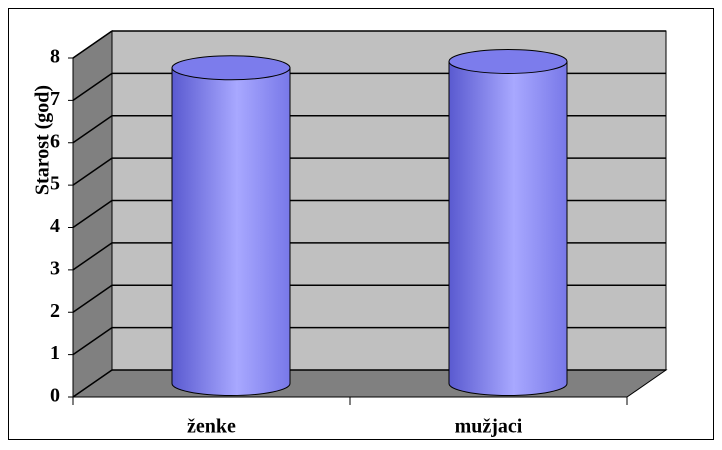  I want to click on floor, so click(369, 383).